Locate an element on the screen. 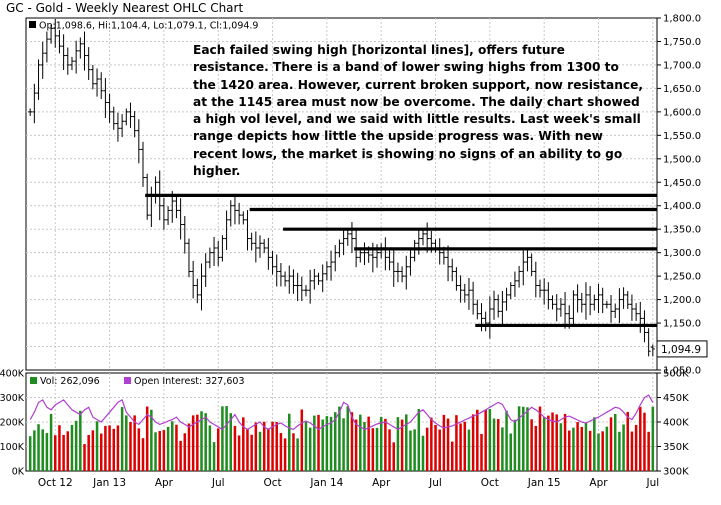 This screenshot has height=505, width=721. price-tick-label: 1,050.0 is located at coordinates (682, 371).